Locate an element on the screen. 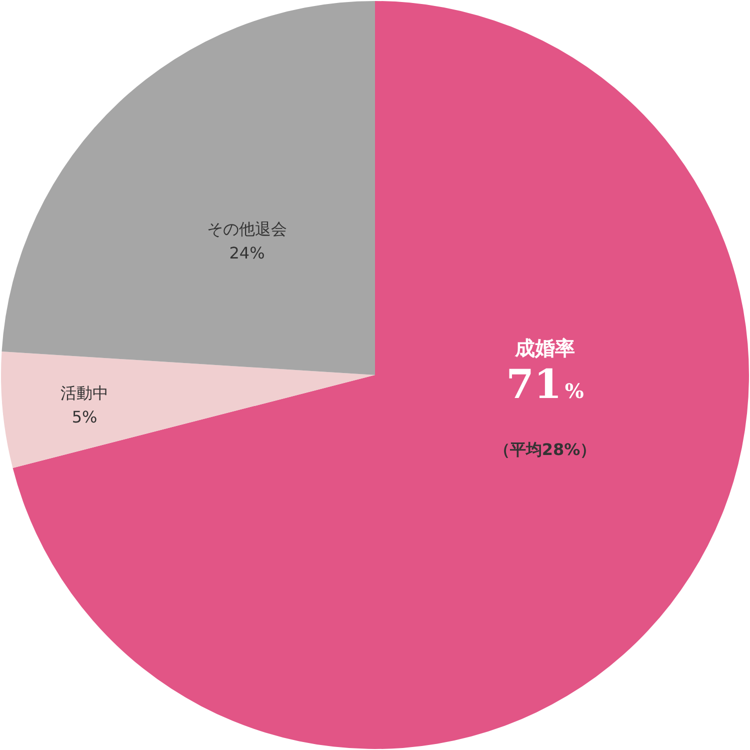 This screenshot has height=750, width=750. slice-label: 成婚率 is located at coordinates (544, 348).